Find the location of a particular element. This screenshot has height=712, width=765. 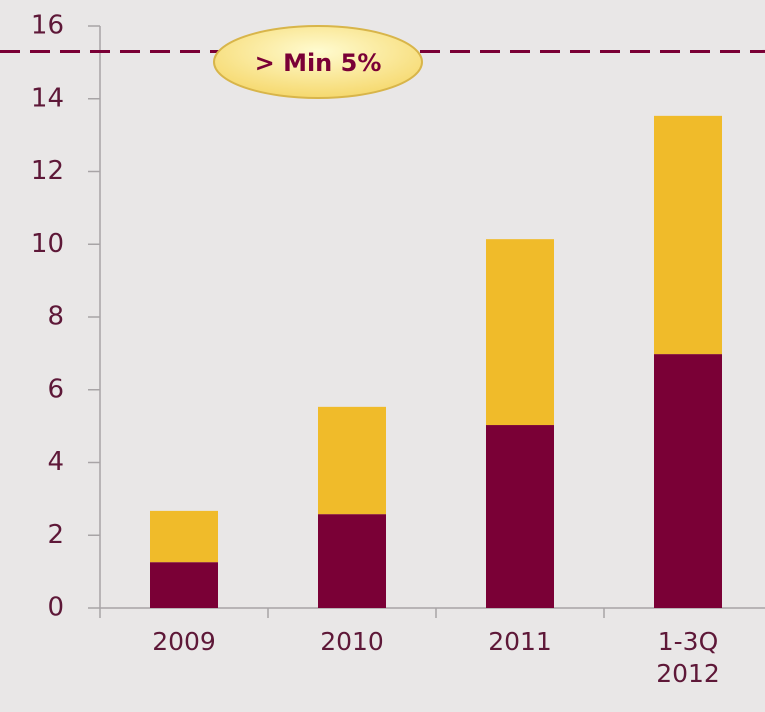

y-tick-label: 2 is located at coordinates (55, 535).